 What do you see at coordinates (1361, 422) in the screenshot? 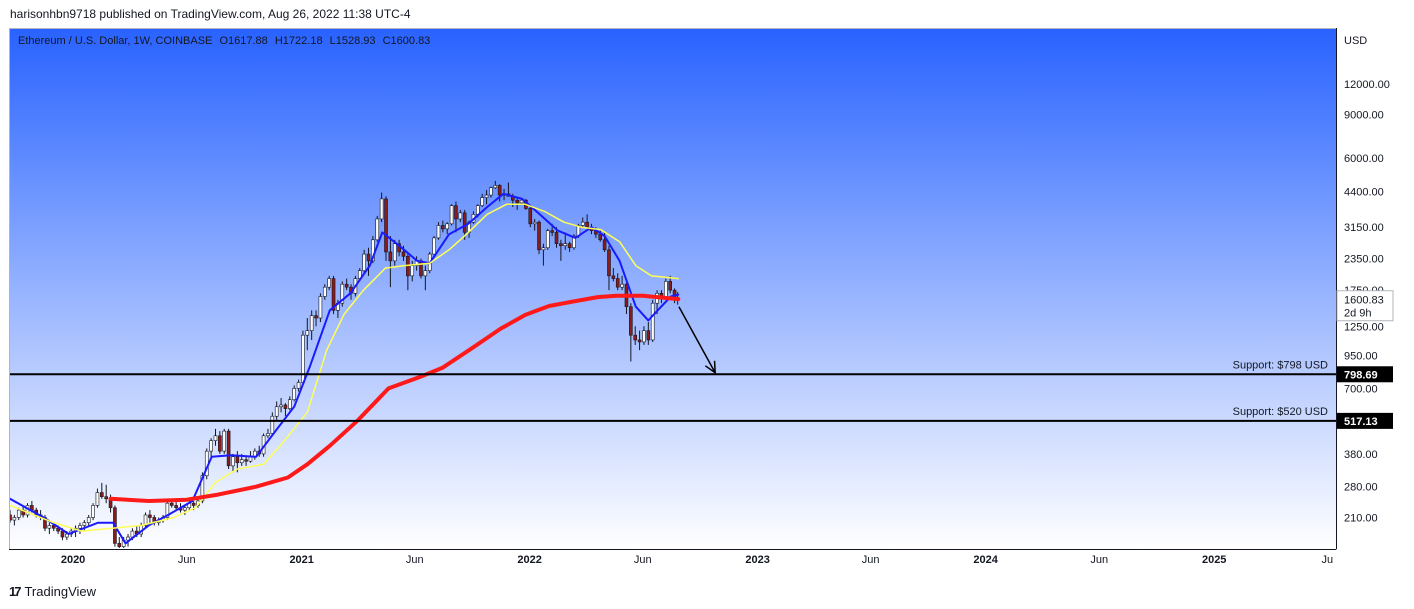
I see `support-tag-2: 517.13` at bounding box center [1361, 422].